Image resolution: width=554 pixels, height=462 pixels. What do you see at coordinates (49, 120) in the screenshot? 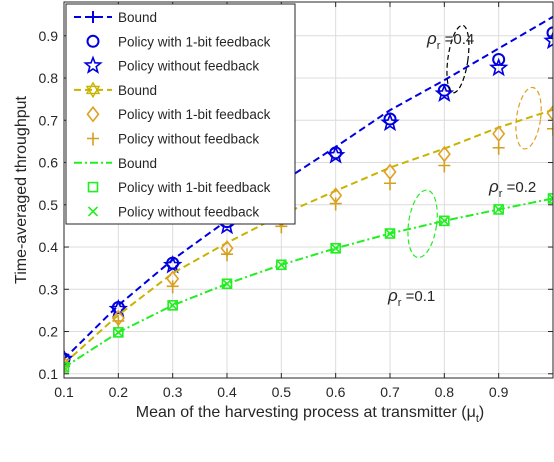
I see `y-tick-label: 0.7` at bounding box center [49, 120].